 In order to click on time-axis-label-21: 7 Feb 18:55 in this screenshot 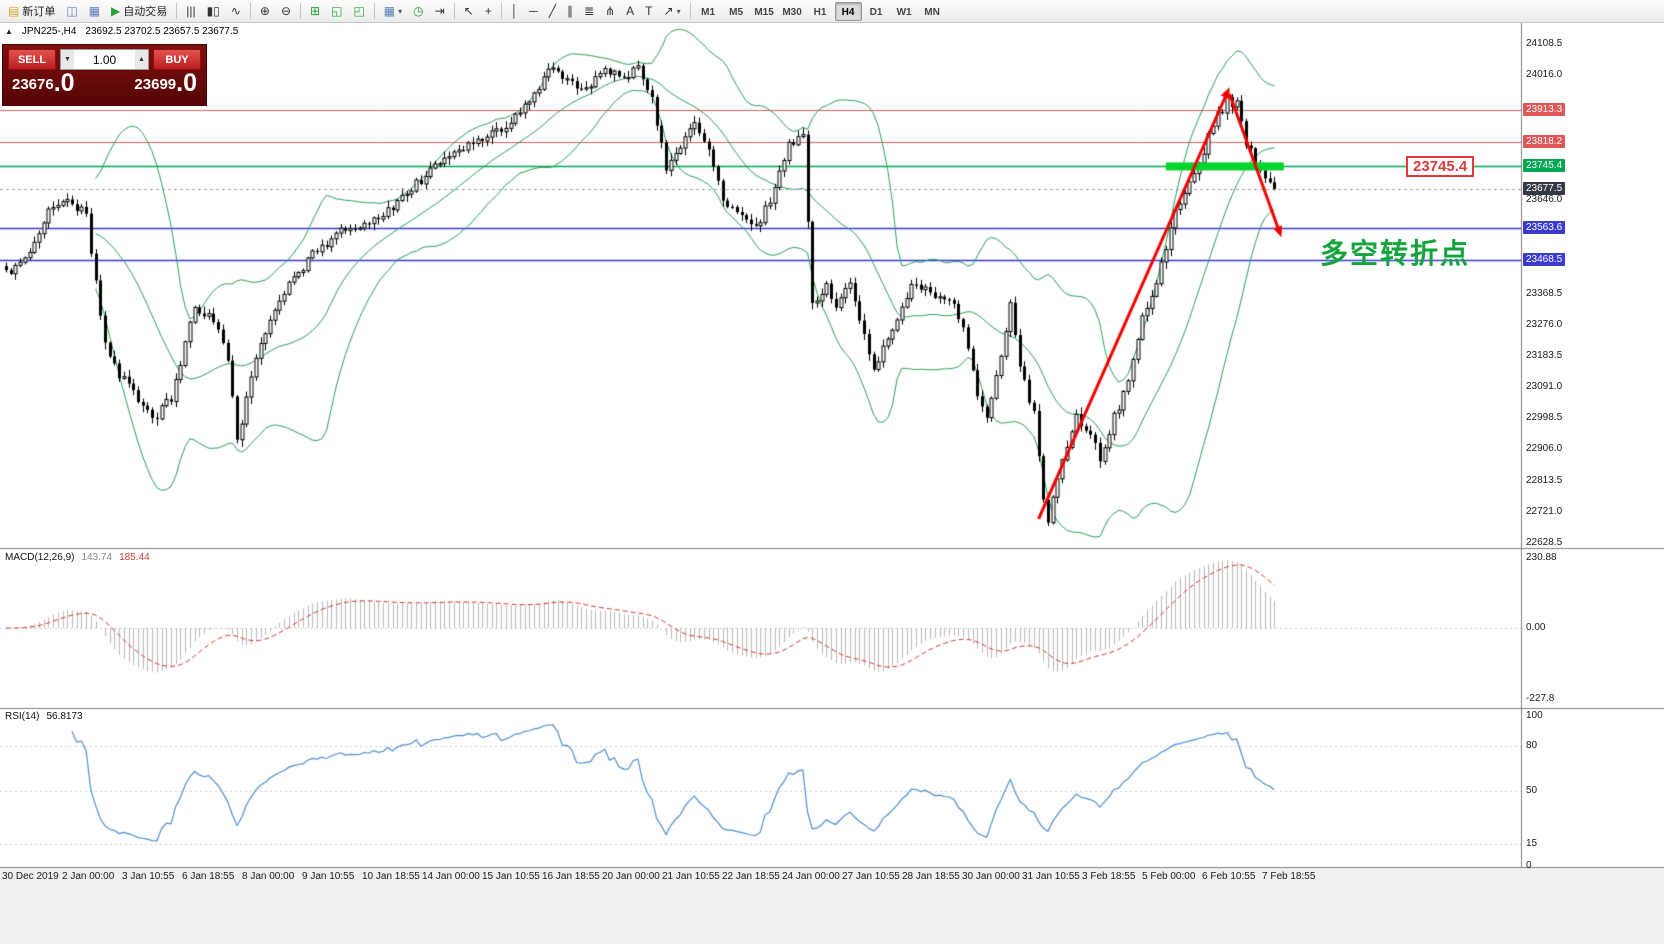, I will do `click(1289, 876)`.